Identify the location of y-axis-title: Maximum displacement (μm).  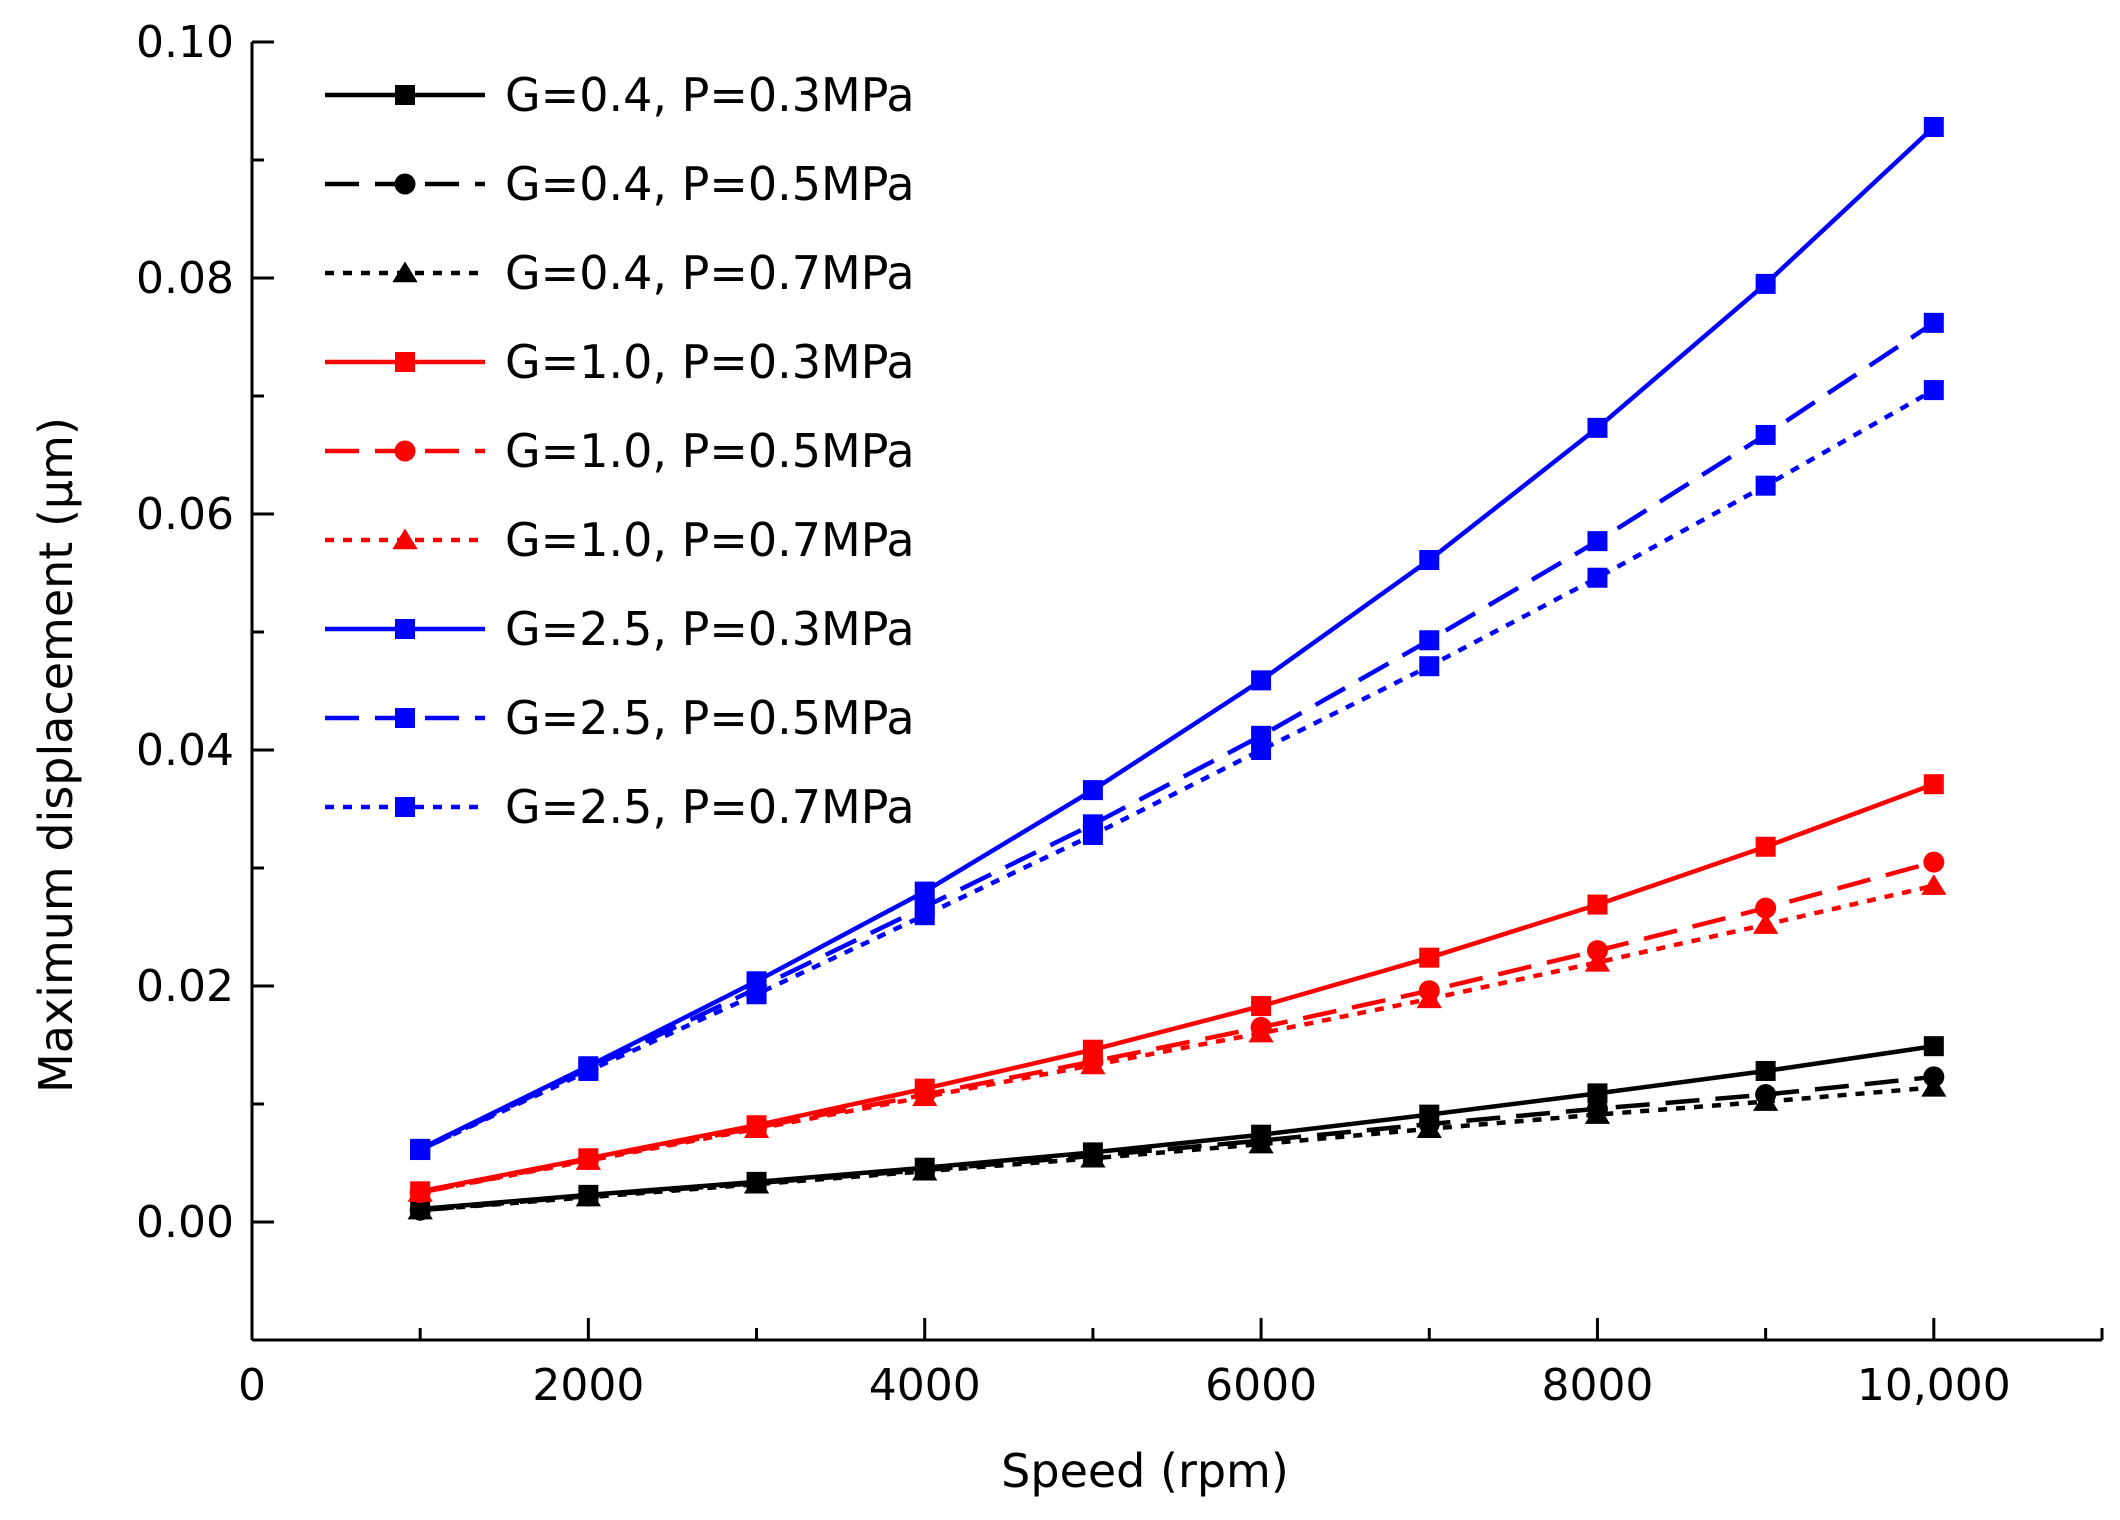
(56, 755).